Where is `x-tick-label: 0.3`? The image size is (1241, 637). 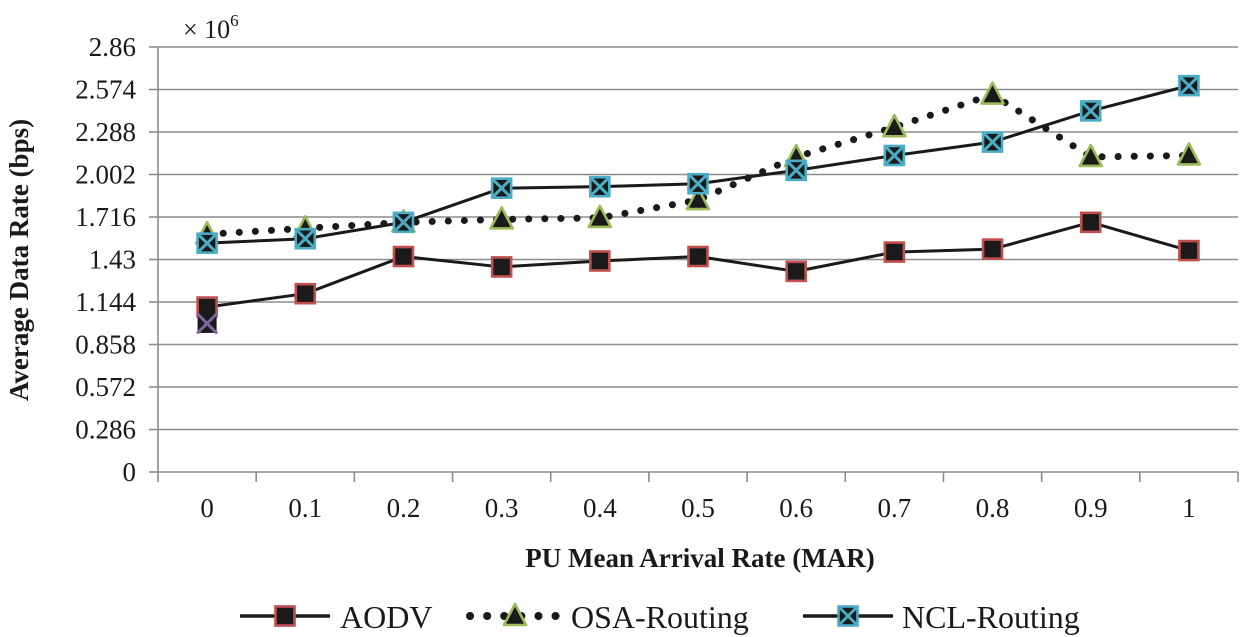 x-tick-label: 0.3 is located at coordinates (502, 508).